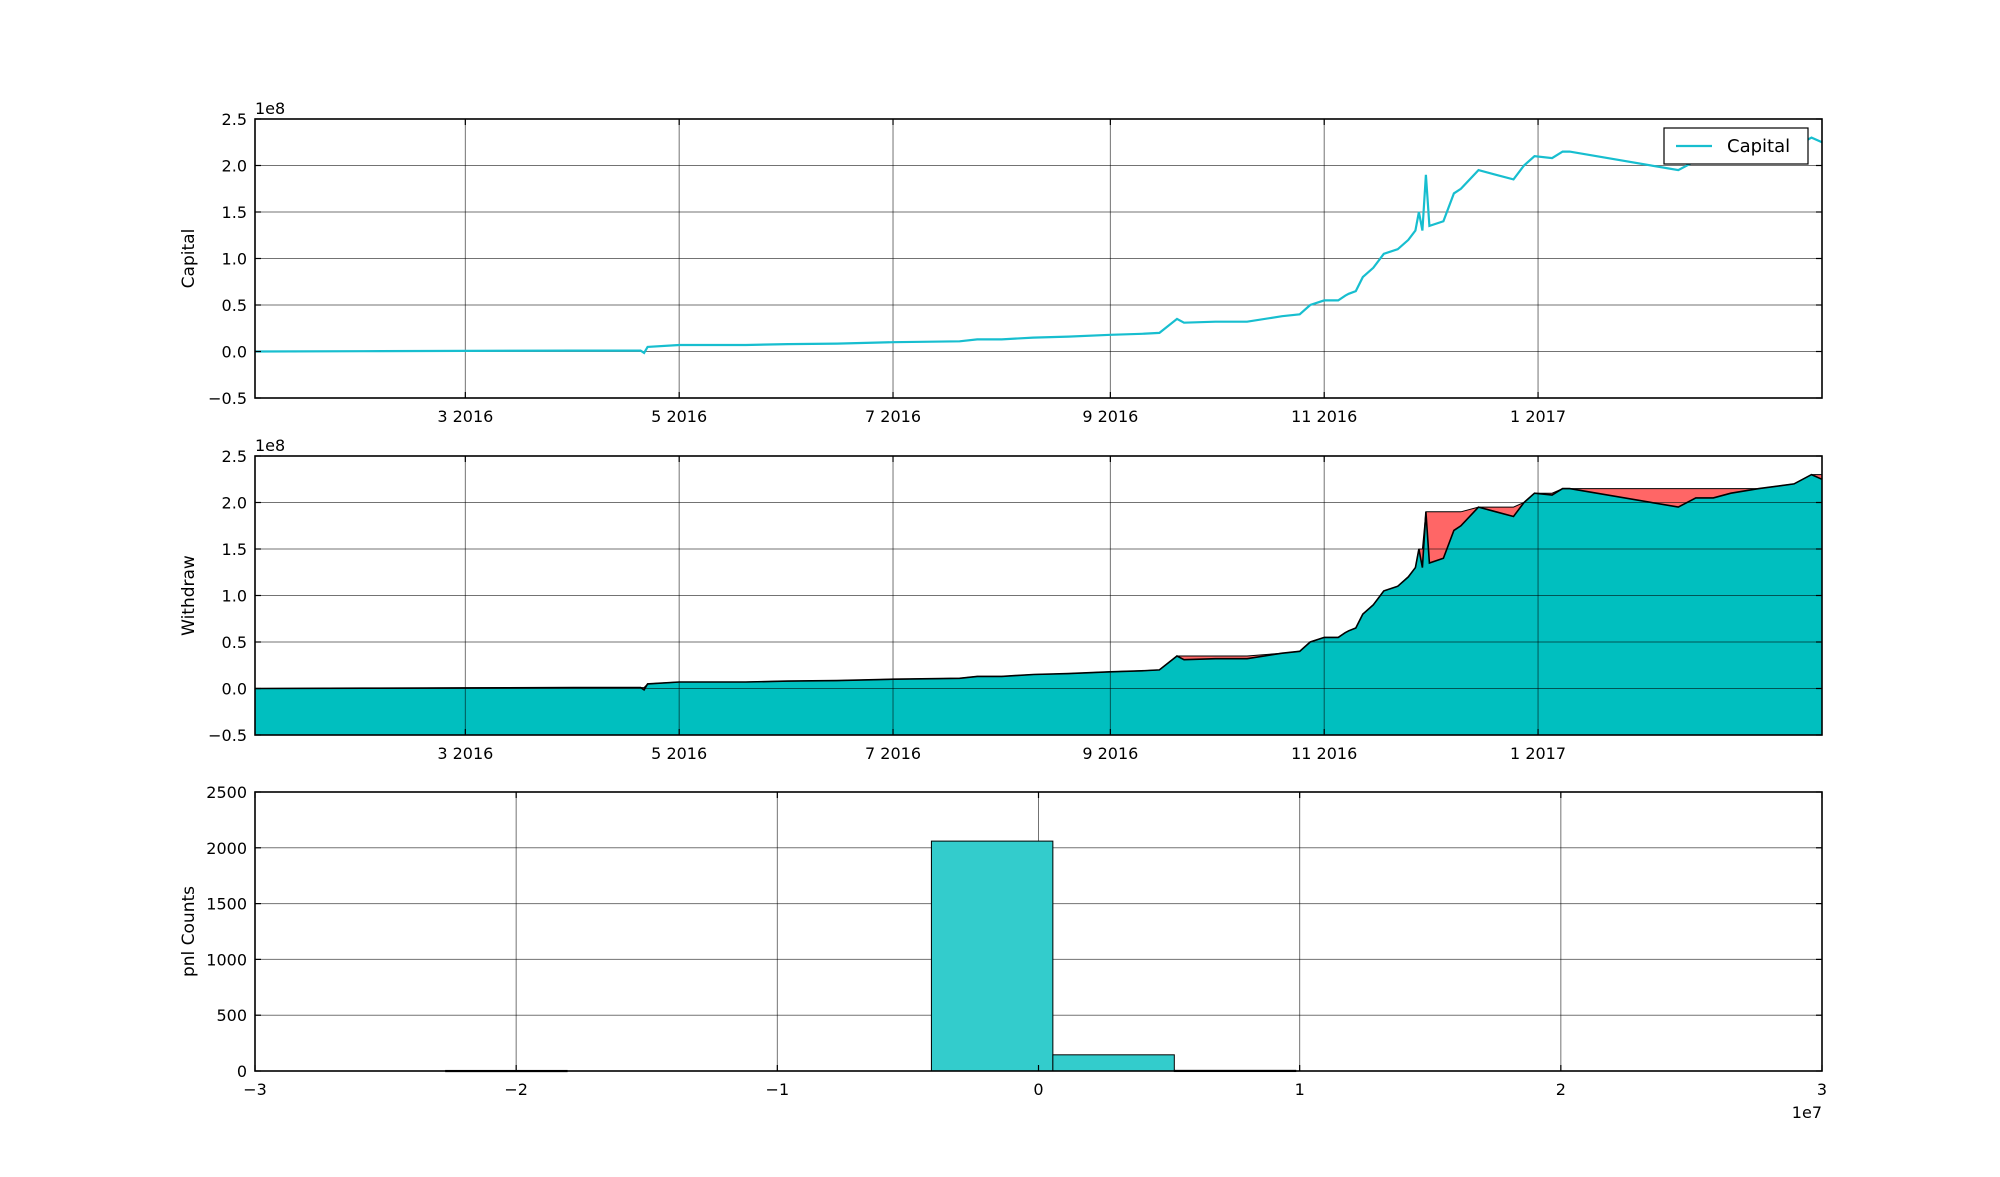 The image size is (2000, 1177). Describe the element at coordinates (1538, 753) in the screenshot. I see `withdraw-xtick-label: 1 2017` at that location.